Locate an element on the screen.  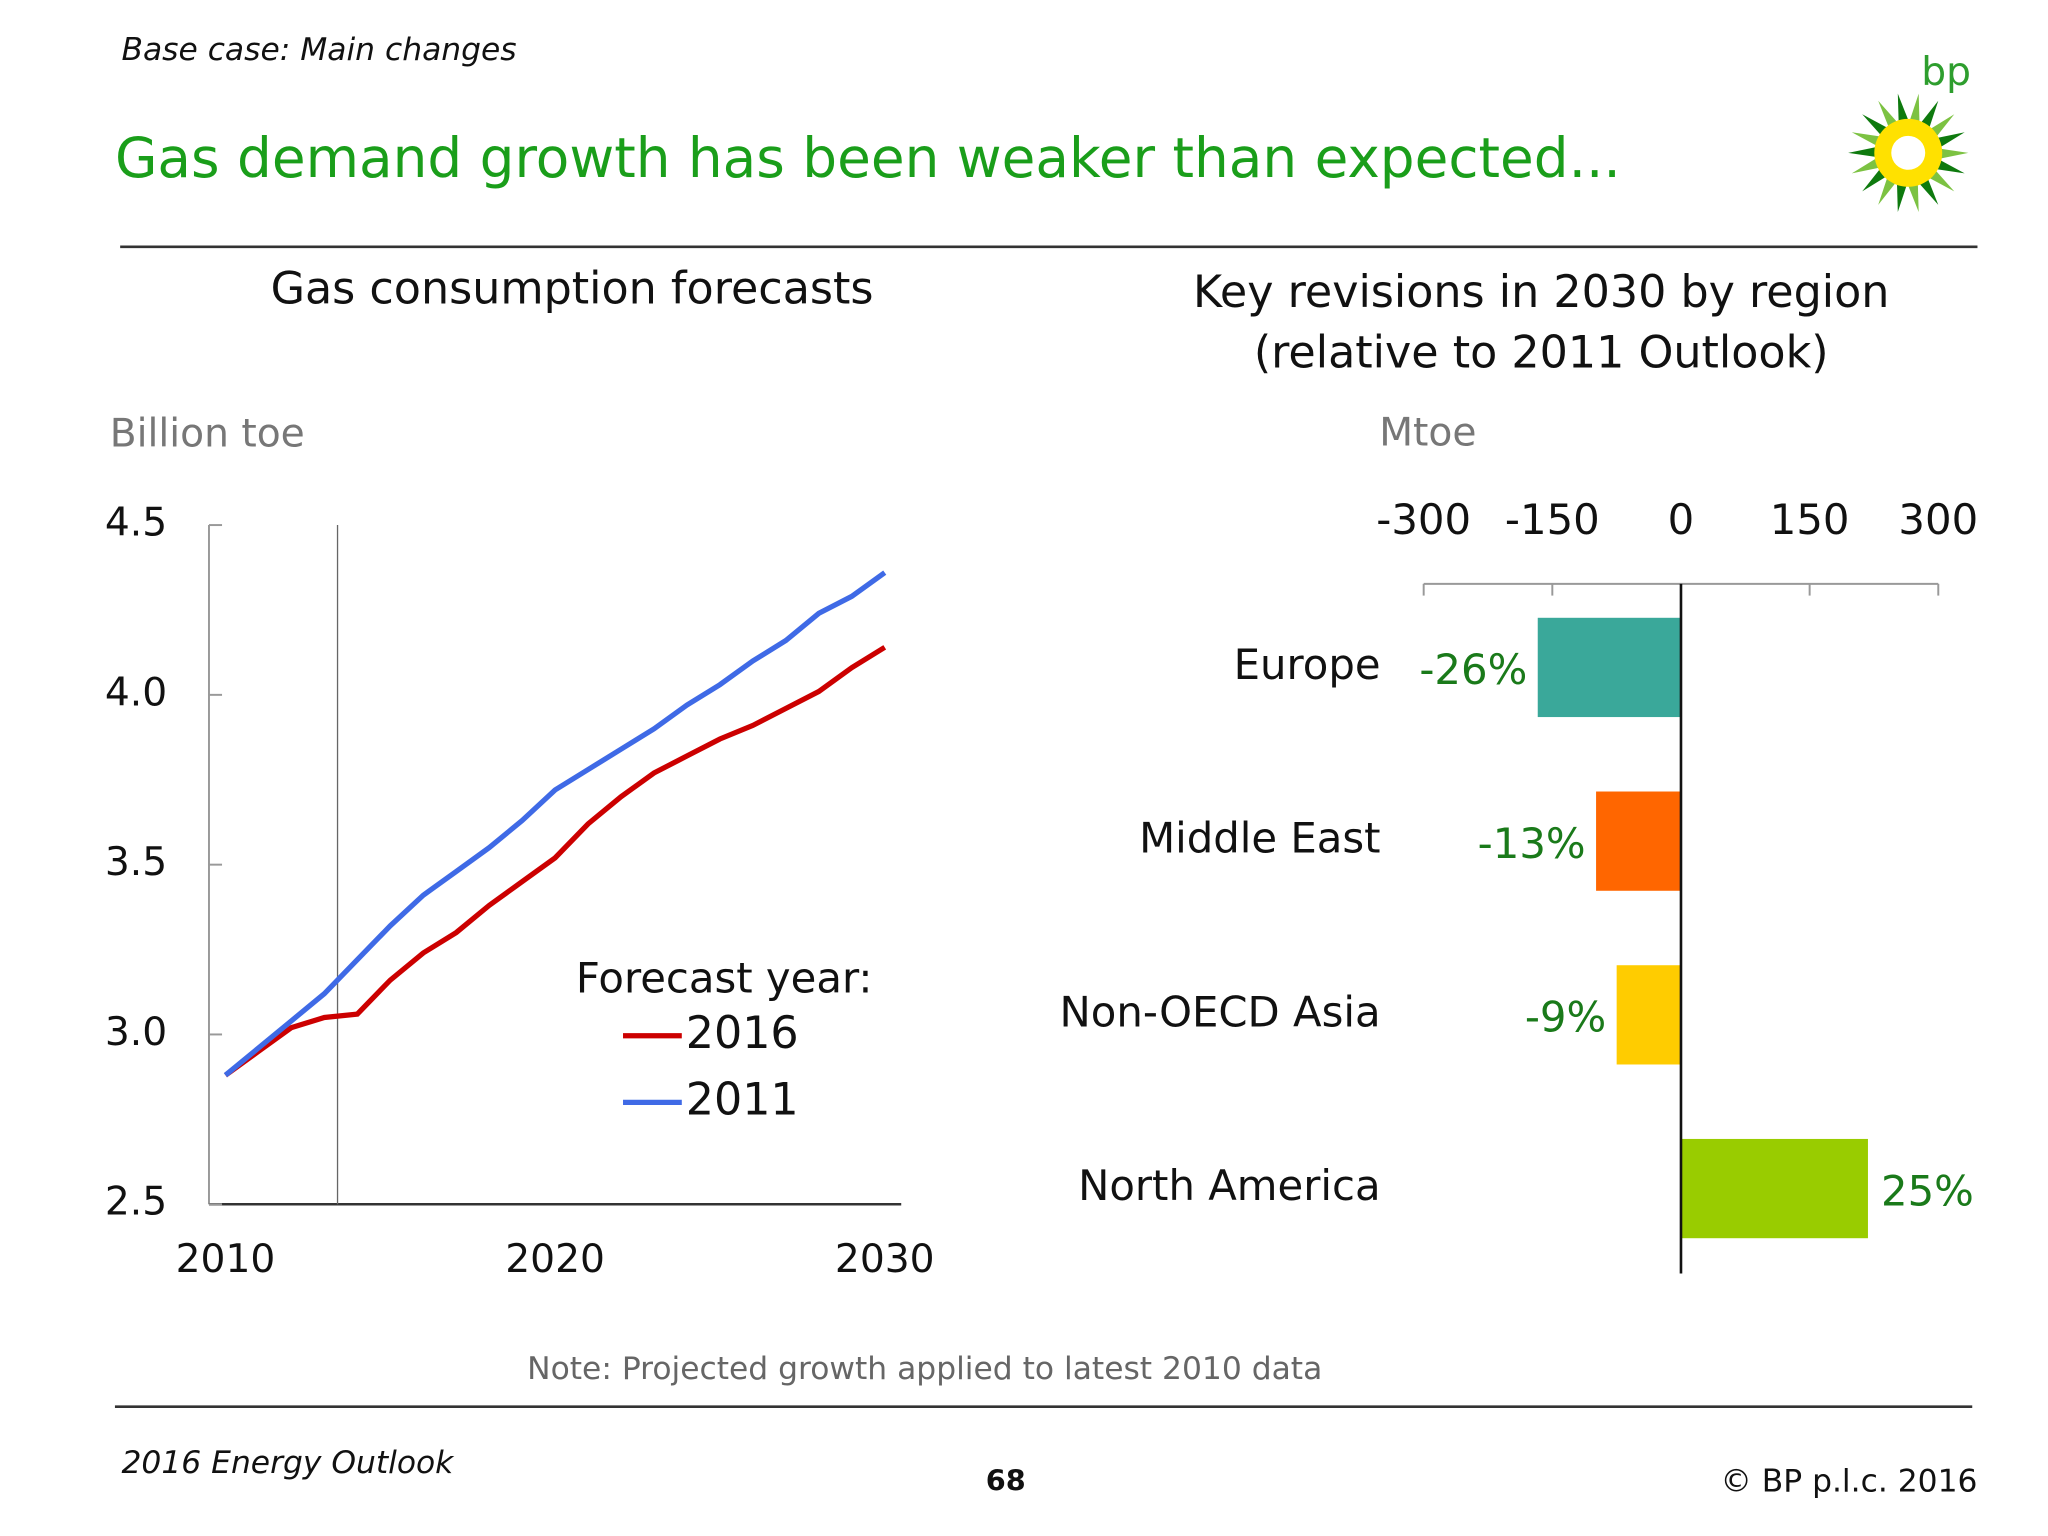
category-label: Middle East is located at coordinates (1259, 838).